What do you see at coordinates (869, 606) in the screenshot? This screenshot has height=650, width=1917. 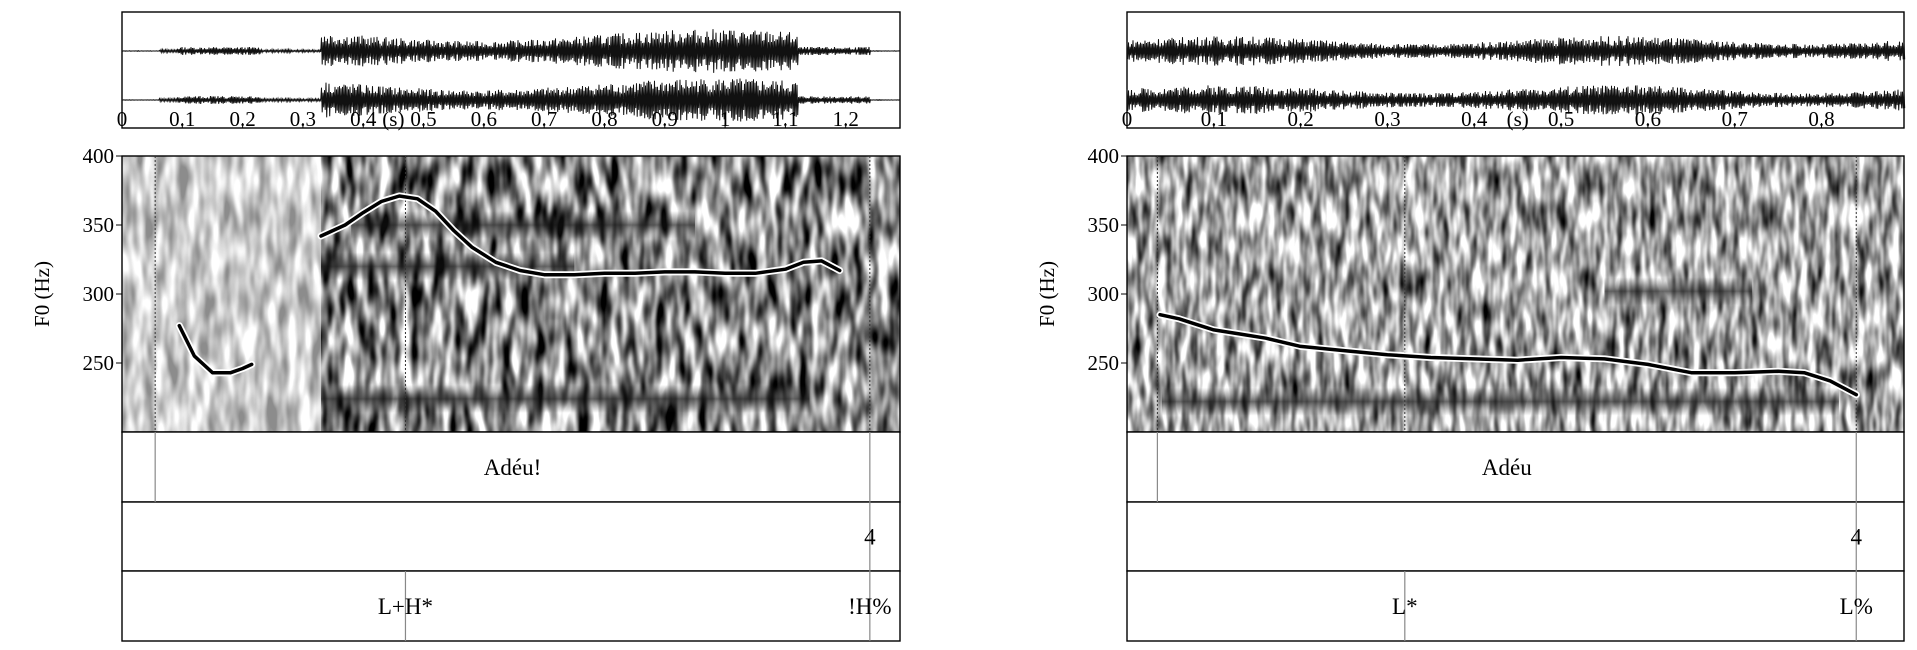 I see `tier-label: !H%` at bounding box center [869, 606].